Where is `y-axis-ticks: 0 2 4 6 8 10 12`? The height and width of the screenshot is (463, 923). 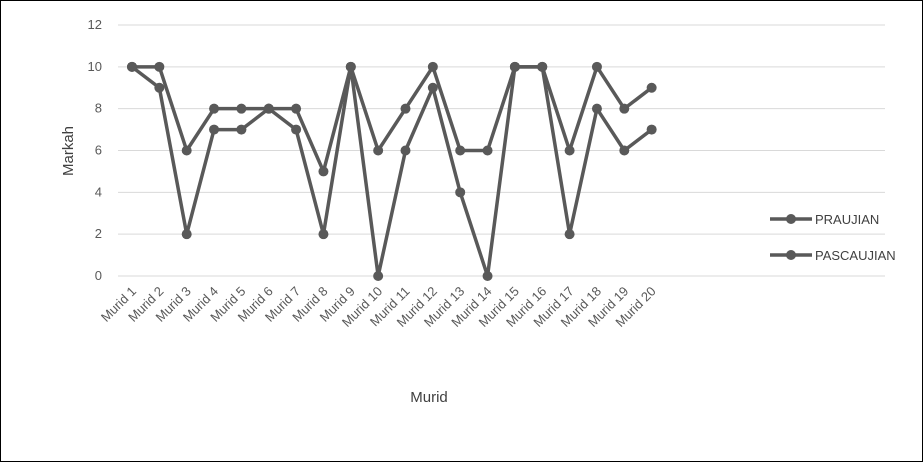
y-axis-ticks: 0 2 4 6 8 10 12 is located at coordinates (95, 150).